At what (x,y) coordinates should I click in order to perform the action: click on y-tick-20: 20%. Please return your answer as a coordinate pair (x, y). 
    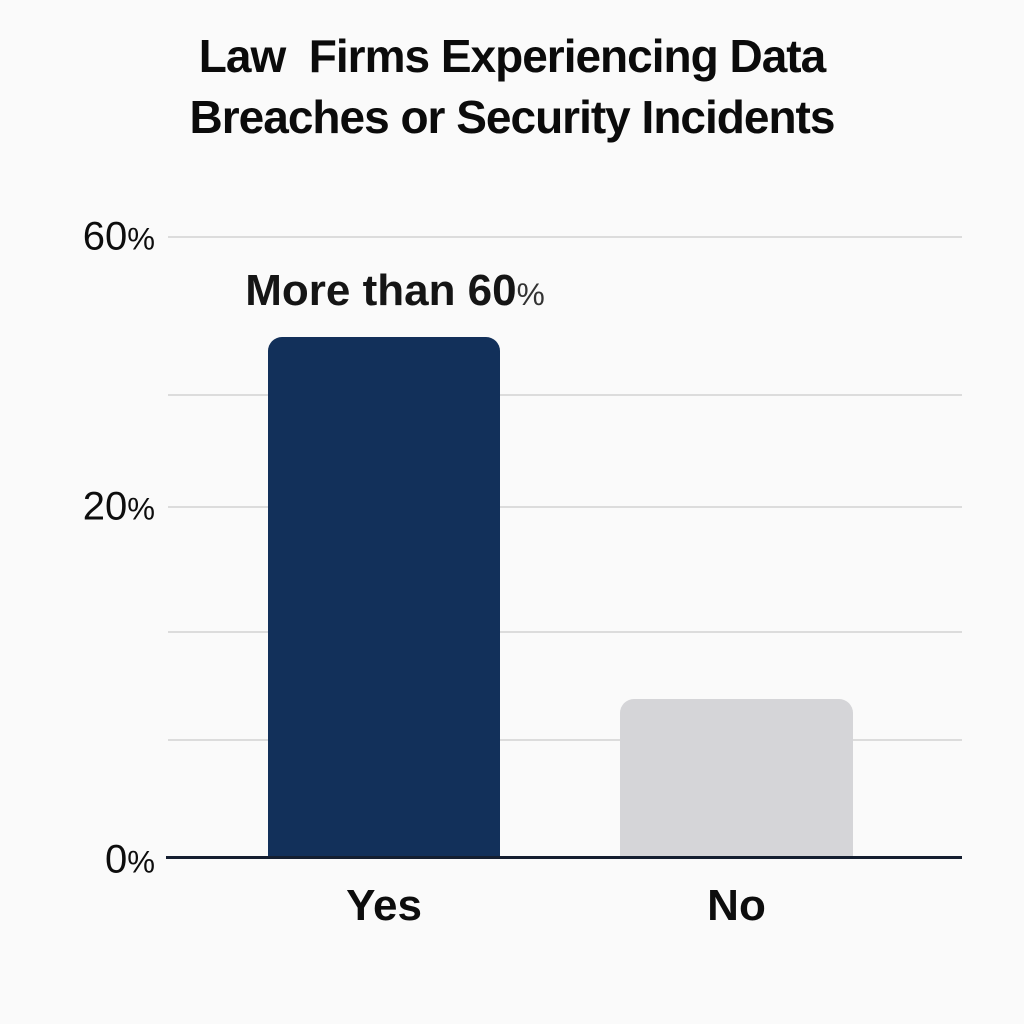
    Looking at the image, I should click on (92, 507).